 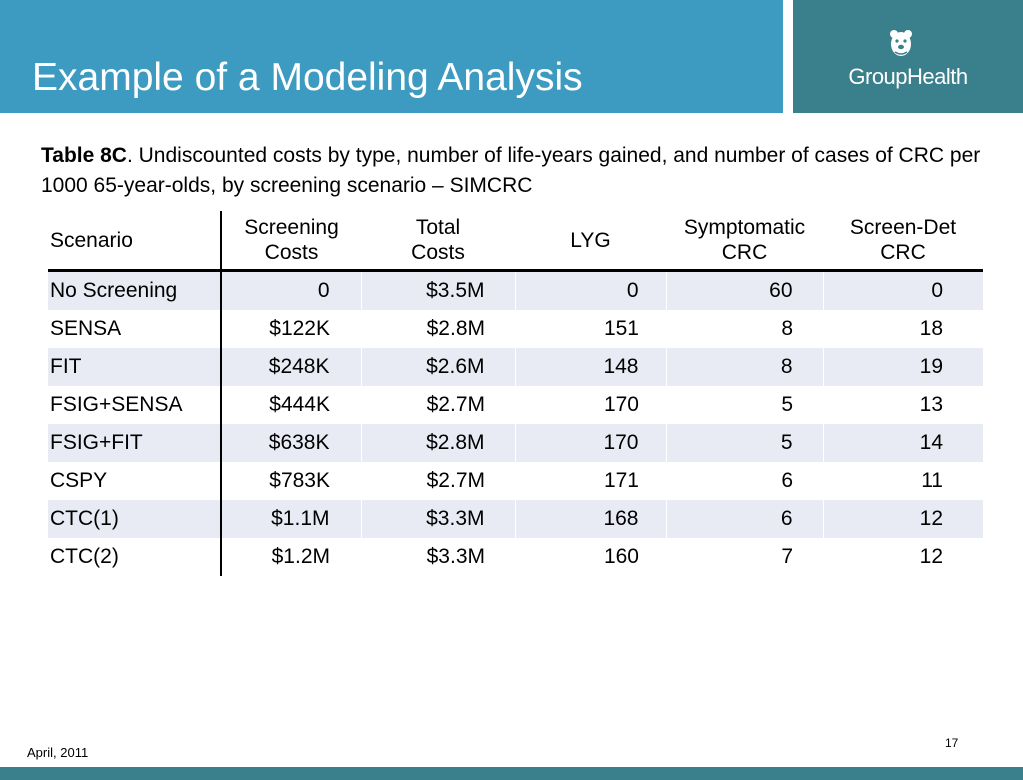 What do you see at coordinates (438, 241) in the screenshot?
I see `header-total-costs: Total Costs` at bounding box center [438, 241].